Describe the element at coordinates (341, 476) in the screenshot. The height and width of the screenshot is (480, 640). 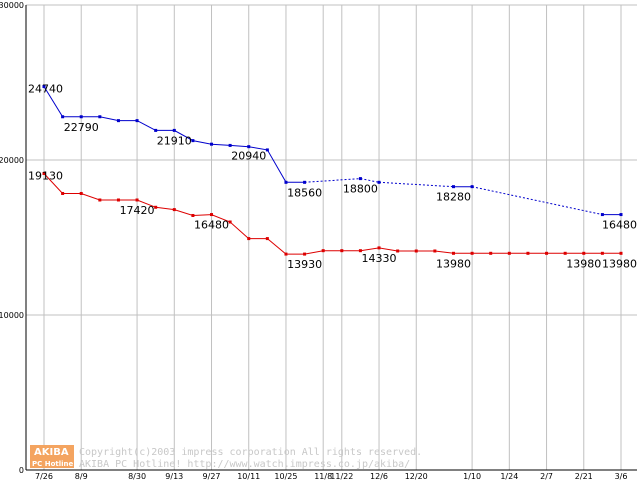
I see `x-tick-label: 11/22` at that location.